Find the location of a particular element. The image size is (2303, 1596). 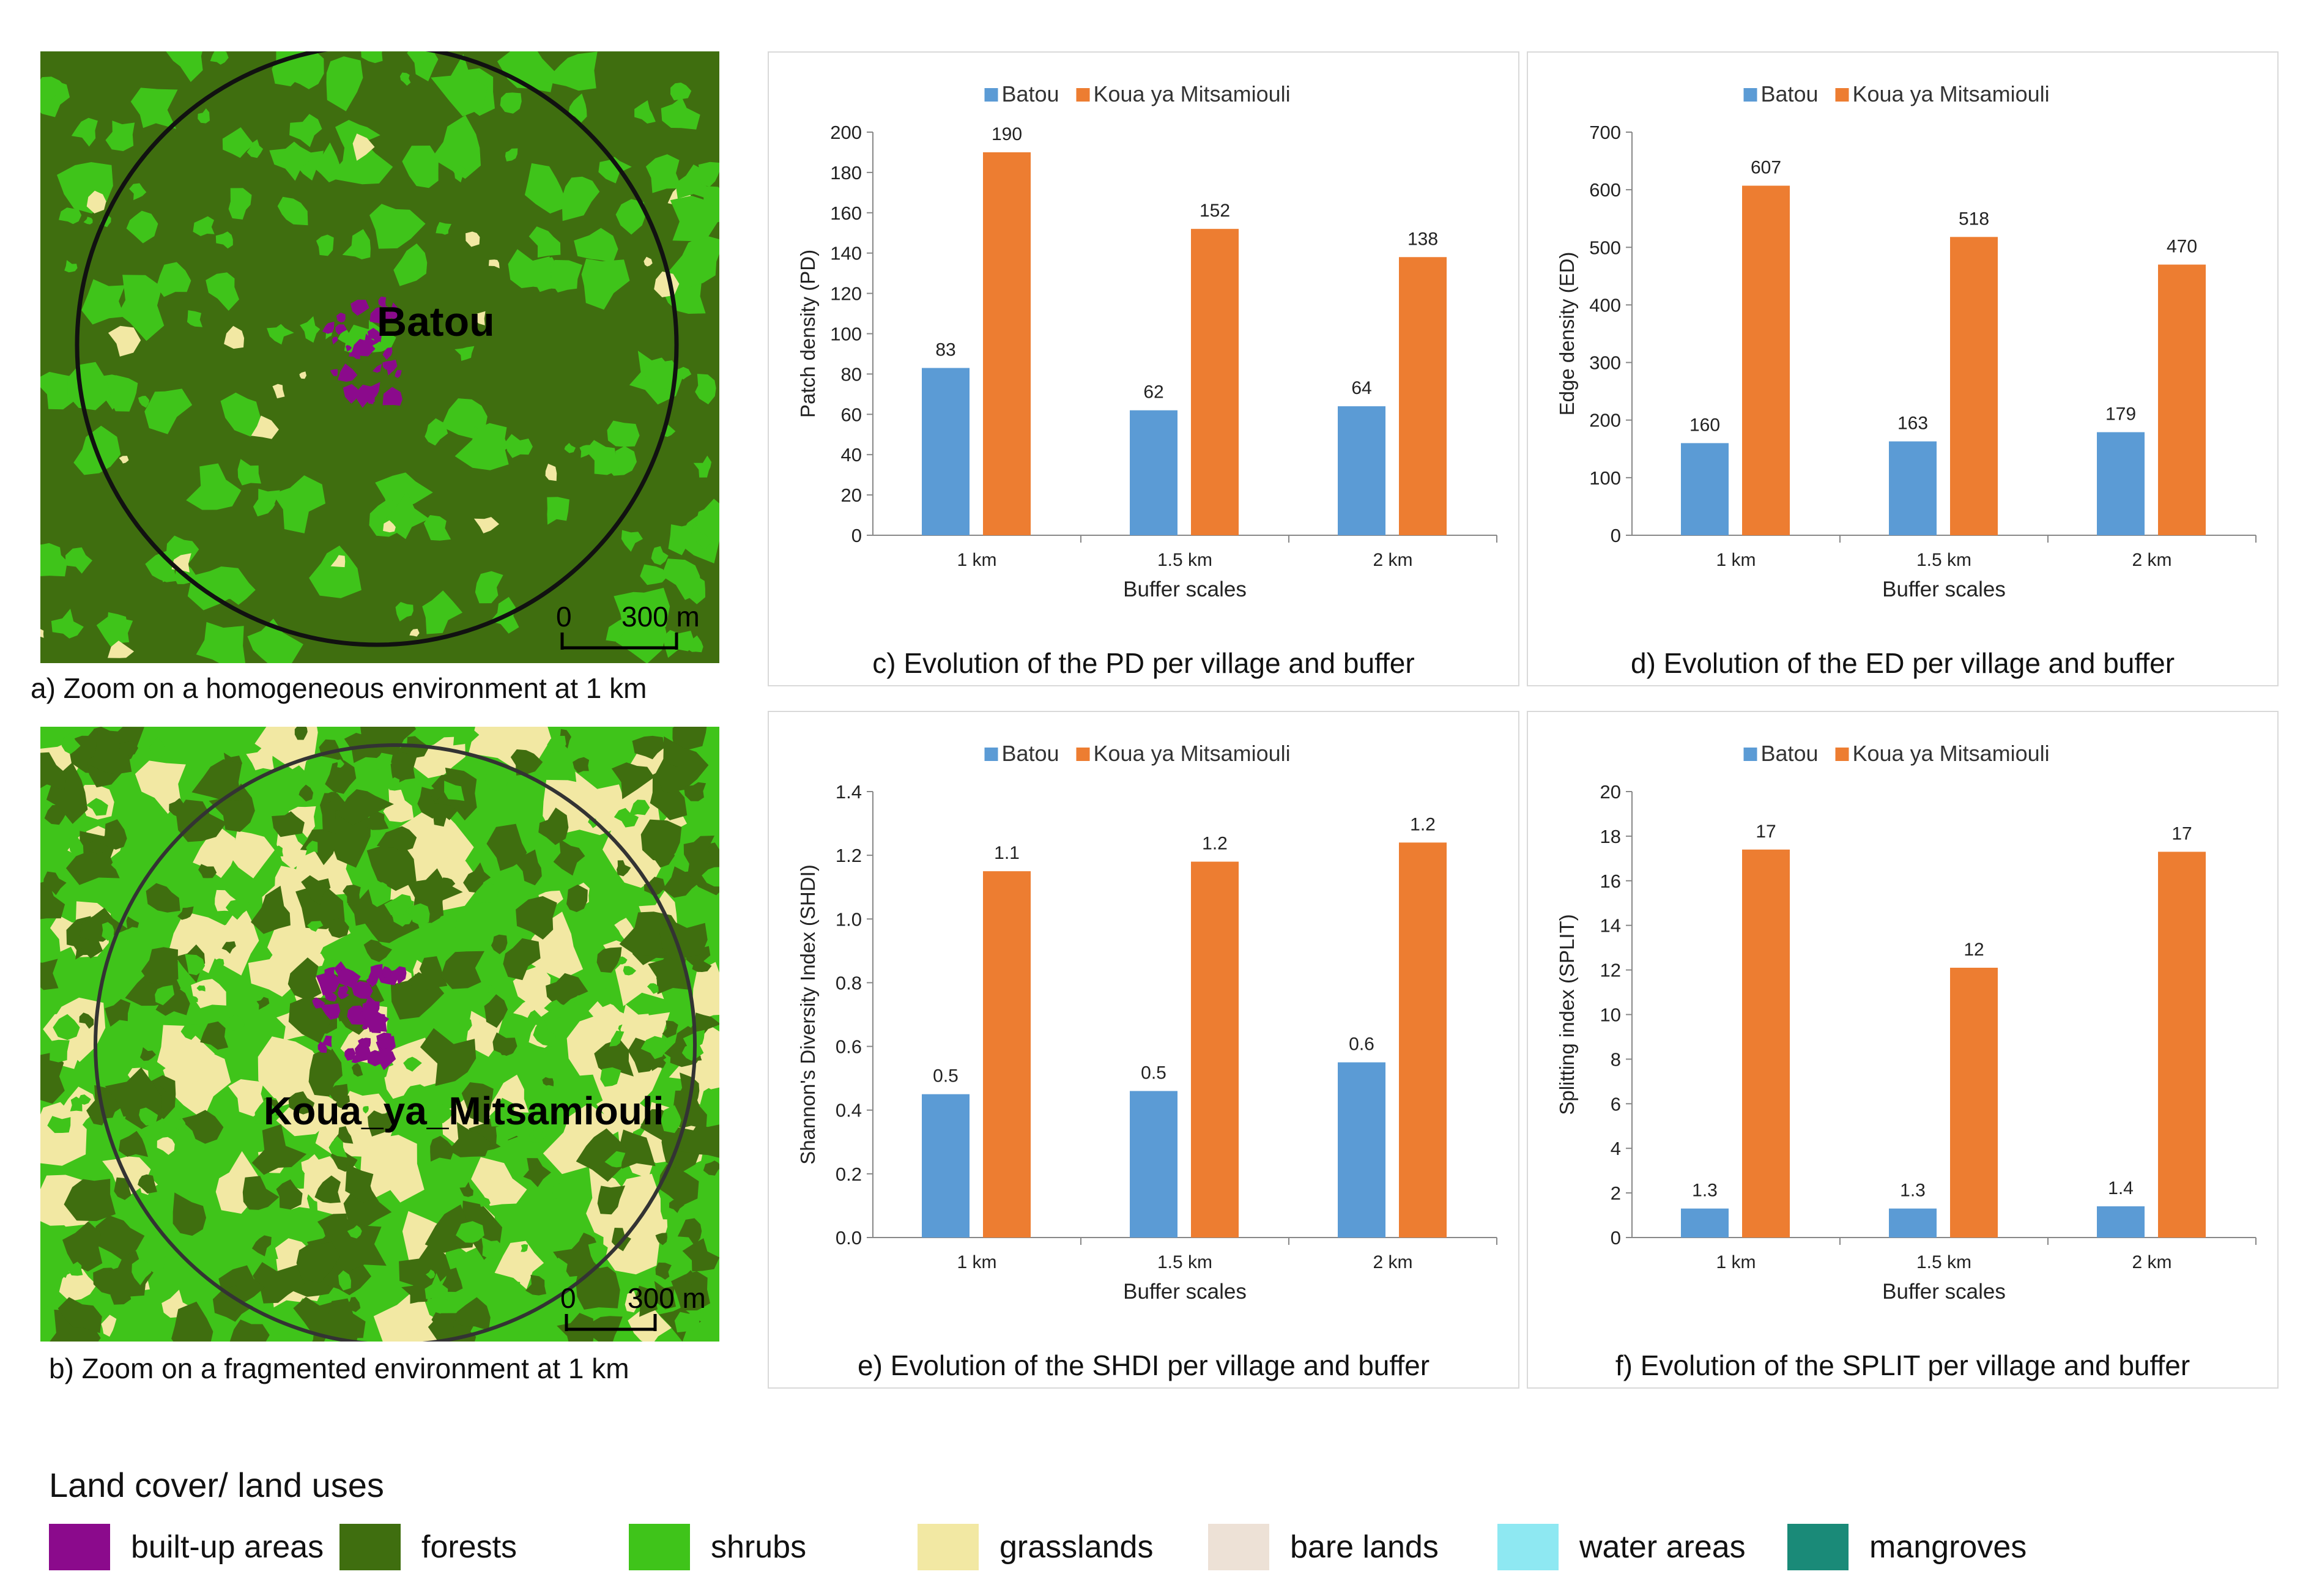

y-tick-label: 0 is located at coordinates (1616, 535).